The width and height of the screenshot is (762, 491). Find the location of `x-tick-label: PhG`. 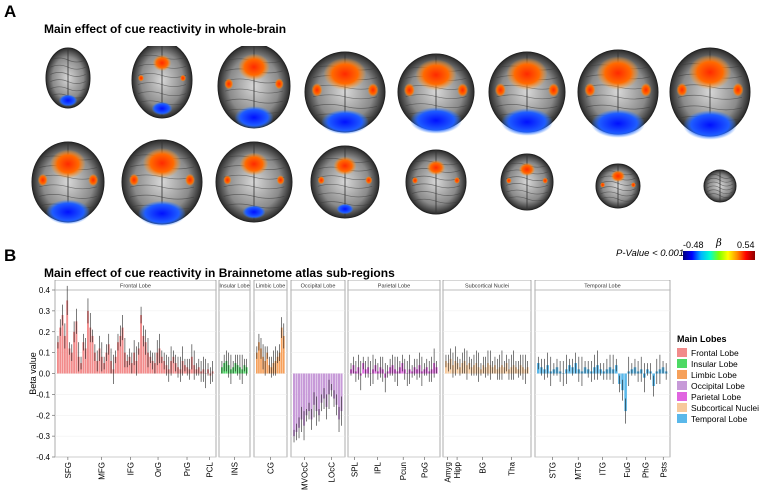

x-tick-label: PhG is located at coordinates (646, 470).